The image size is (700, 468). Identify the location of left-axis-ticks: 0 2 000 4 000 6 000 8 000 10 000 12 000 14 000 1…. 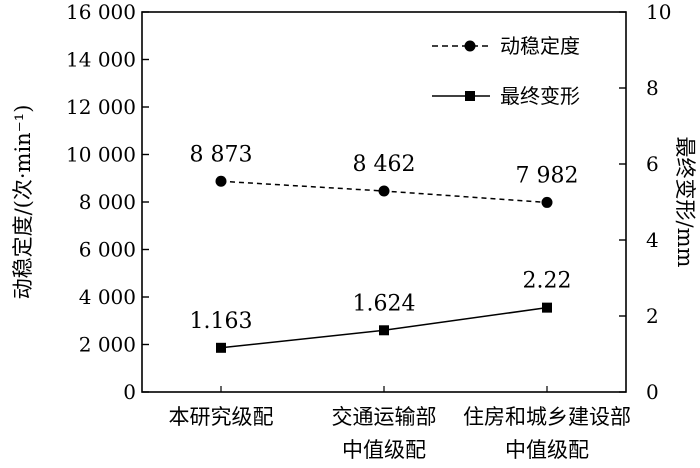
(107, 202).